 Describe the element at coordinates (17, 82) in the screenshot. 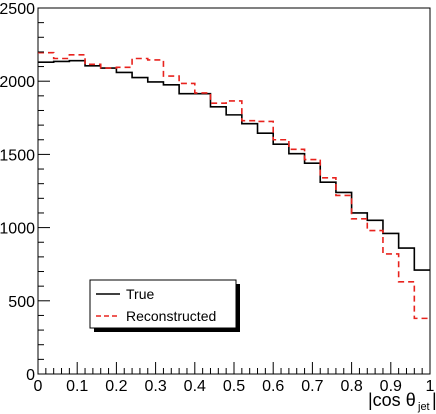

I see `y-tick-label: 2000` at that location.